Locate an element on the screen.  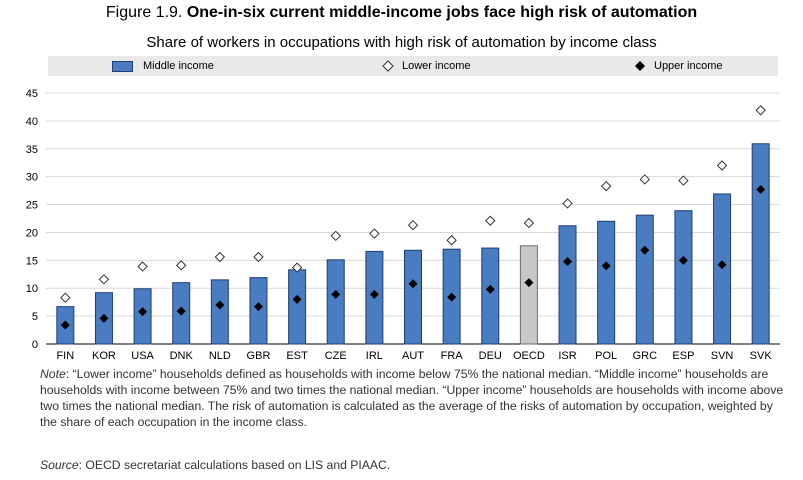
y-tick-label: 30 is located at coordinates (32, 178).